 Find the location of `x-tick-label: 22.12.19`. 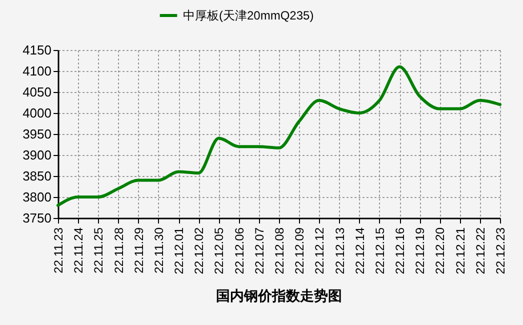

x-tick-label: 22.12.19 is located at coordinates (420, 250).